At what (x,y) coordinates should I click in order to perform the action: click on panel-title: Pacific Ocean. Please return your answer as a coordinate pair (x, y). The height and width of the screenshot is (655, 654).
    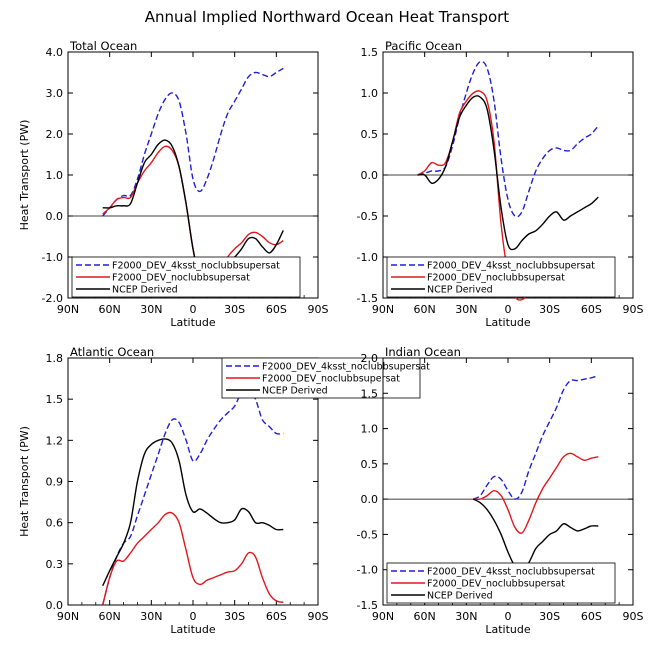
    Looking at the image, I should click on (423, 46).